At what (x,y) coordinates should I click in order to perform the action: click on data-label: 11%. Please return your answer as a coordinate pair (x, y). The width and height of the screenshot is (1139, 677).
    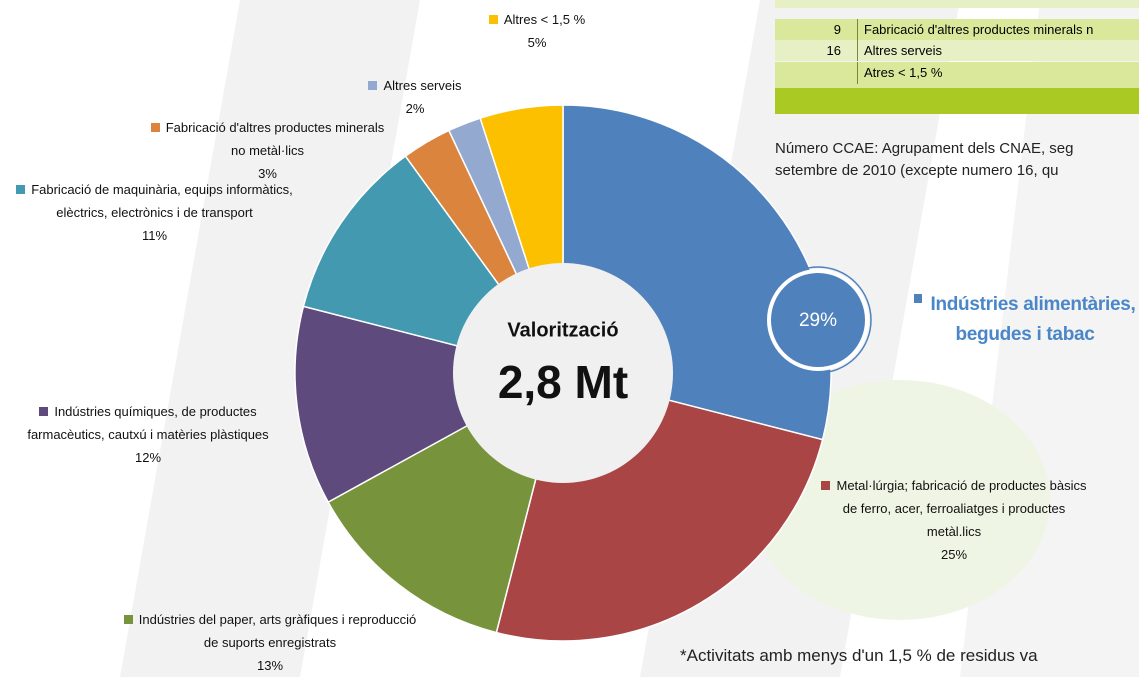
    Looking at the image, I should click on (154, 235).